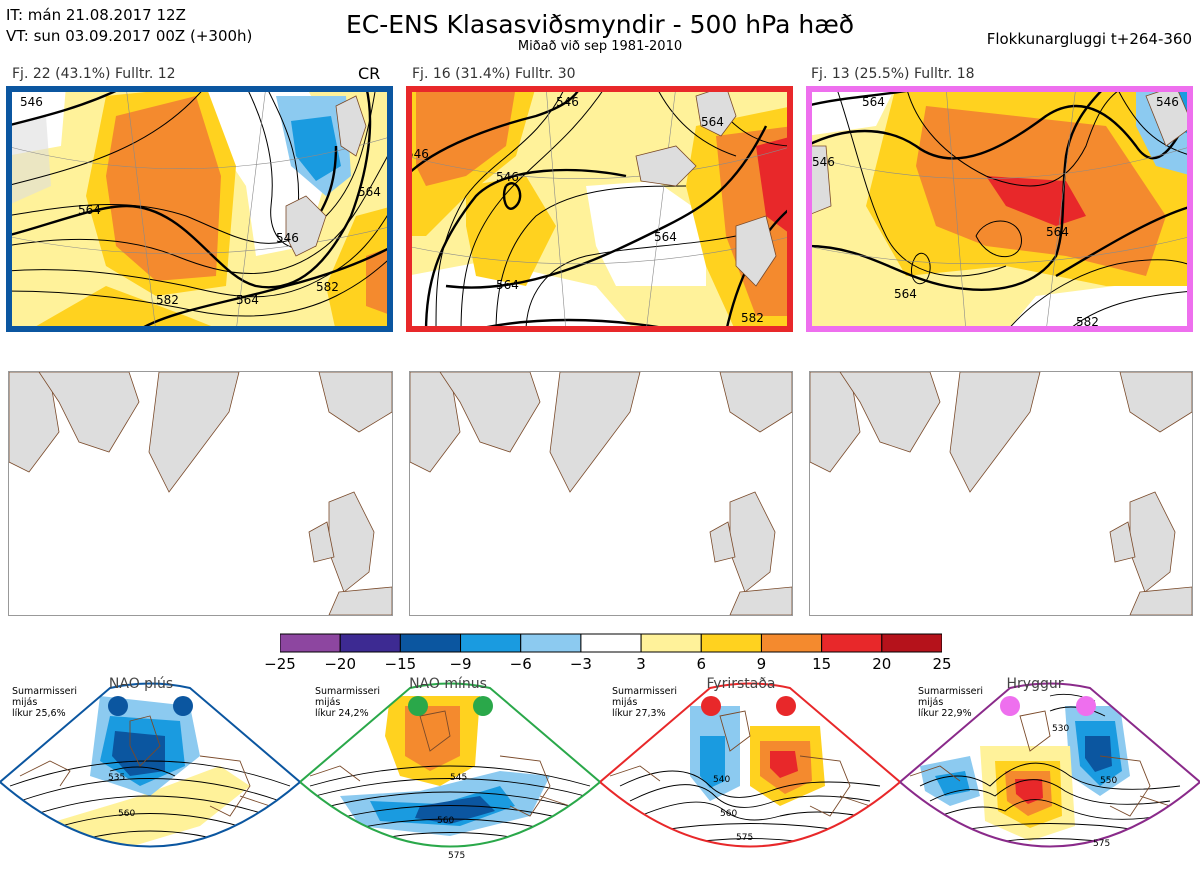  I want to click on colorbar-tick-label: −3, so click(580, 664).